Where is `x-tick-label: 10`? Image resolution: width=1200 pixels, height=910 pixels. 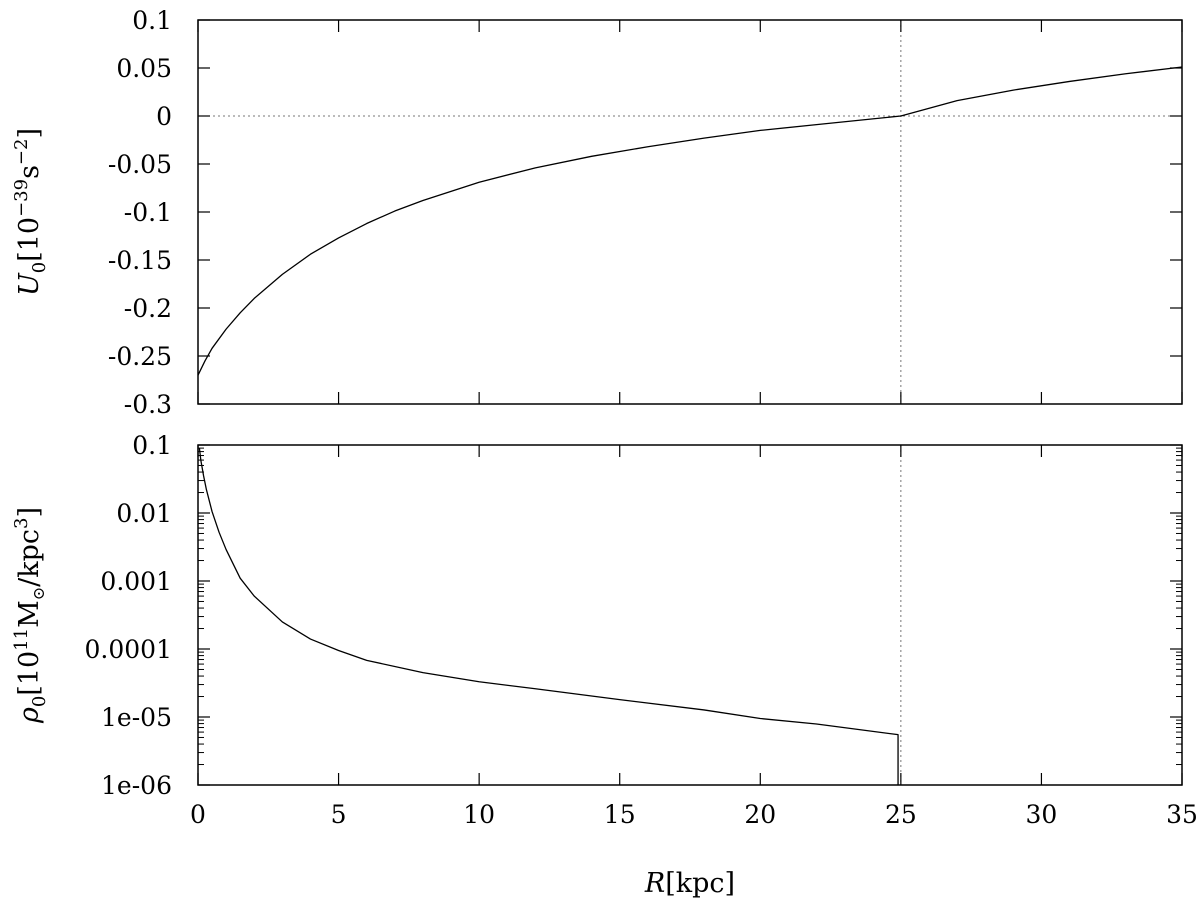 x-tick-label: 10 is located at coordinates (479, 814).